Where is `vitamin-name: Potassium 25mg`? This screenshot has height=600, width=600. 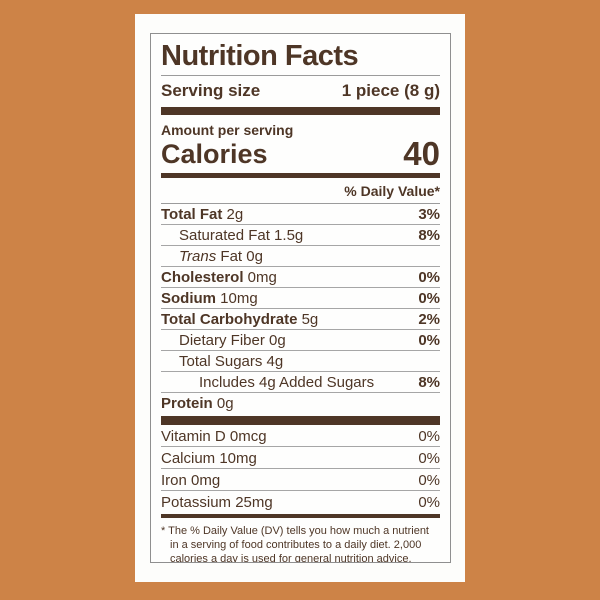
vitamin-name: Potassium 25mg is located at coordinates (217, 502).